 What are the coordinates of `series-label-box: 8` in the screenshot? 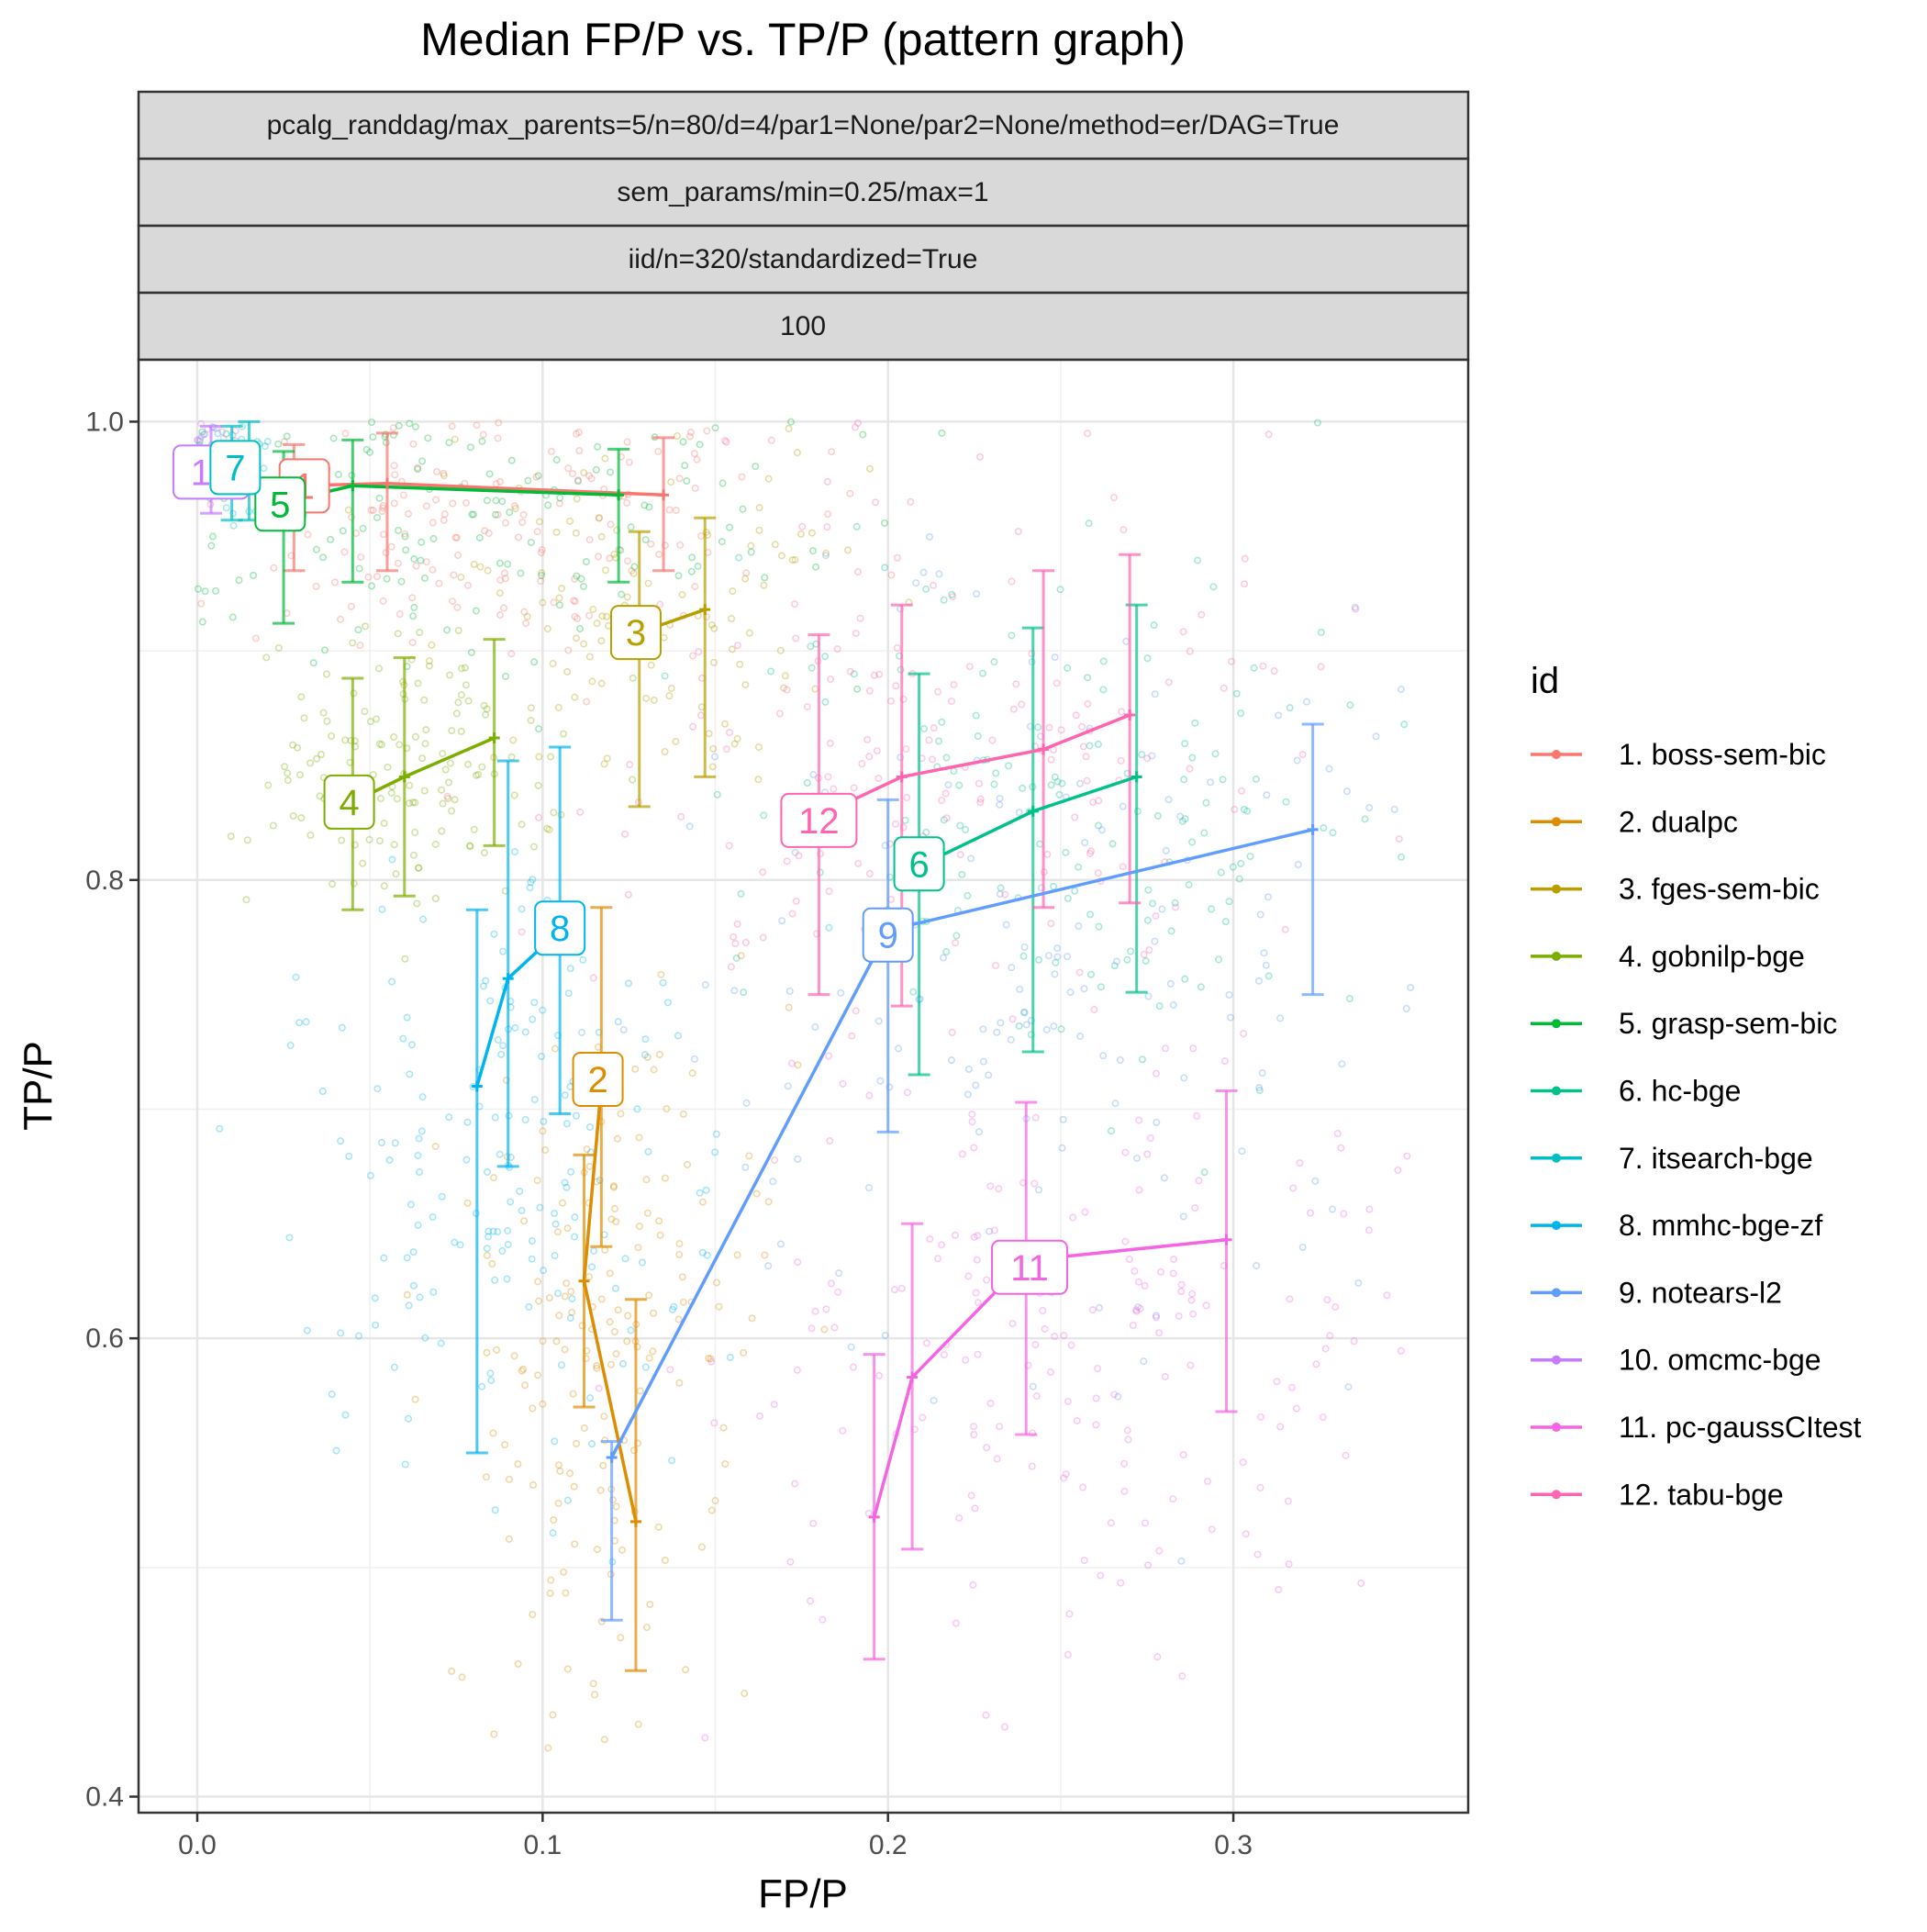 It's located at (560, 928).